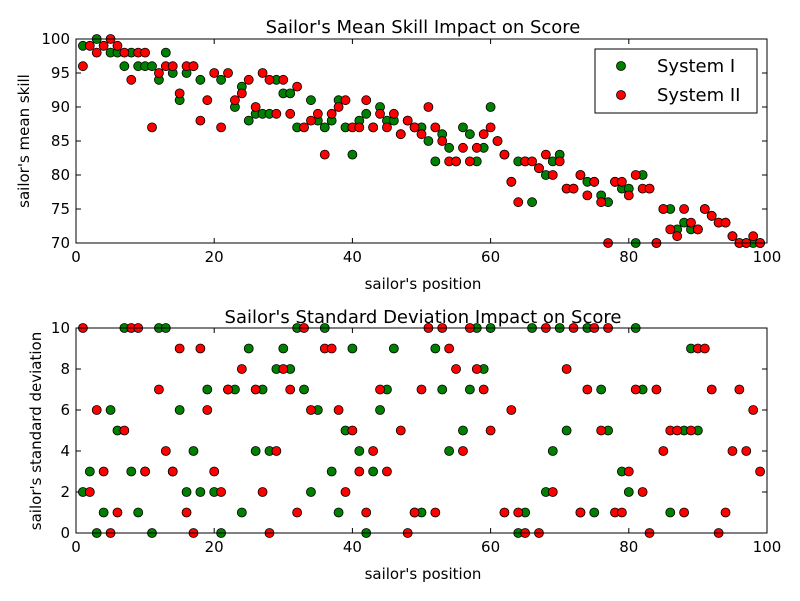 The height and width of the screenshot is (601, 800). Describe the element at coordinates (621, 95) in the screenshot. I see `legend-marker-system-ii` at that location.